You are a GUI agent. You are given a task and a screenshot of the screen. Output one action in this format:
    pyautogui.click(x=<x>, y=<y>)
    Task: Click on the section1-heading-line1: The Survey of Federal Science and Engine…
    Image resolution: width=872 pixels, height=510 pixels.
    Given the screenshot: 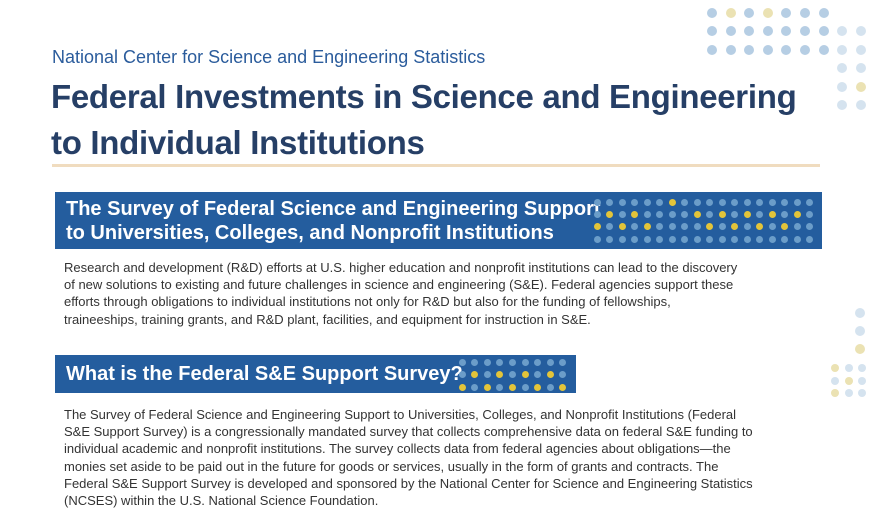 What is the action you would take?
    pyautogui.click(x=333, y=209)
    